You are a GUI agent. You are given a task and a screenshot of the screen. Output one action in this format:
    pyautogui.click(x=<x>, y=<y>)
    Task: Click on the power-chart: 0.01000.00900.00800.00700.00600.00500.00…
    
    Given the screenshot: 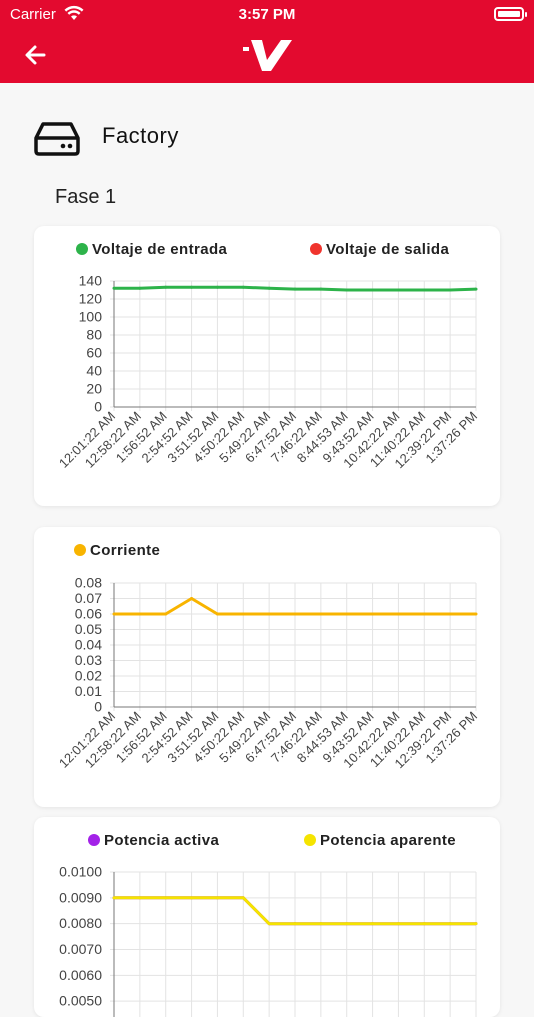 What is the action you would take?
    pyautogui.click(x=268, y=940)
    